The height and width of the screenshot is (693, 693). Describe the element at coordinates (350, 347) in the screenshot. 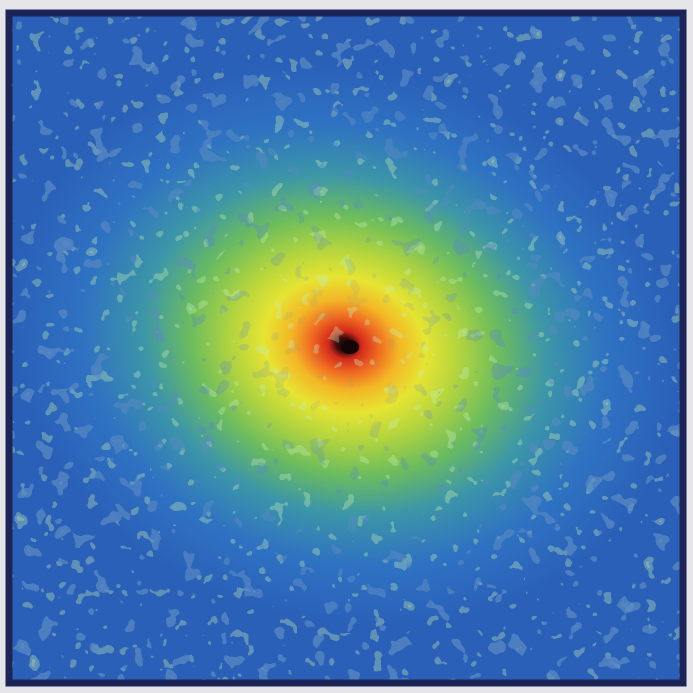

I see `center-peak` at that location.